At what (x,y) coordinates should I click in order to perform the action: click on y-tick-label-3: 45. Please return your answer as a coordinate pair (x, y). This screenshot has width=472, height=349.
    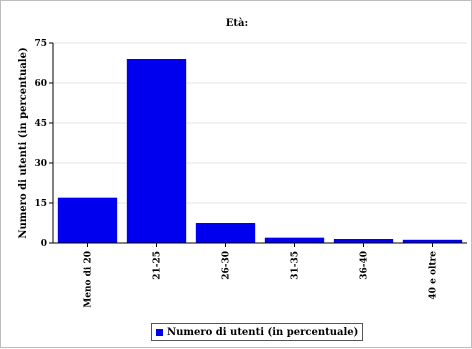
    Looking at the image, I should click on (40, 124).